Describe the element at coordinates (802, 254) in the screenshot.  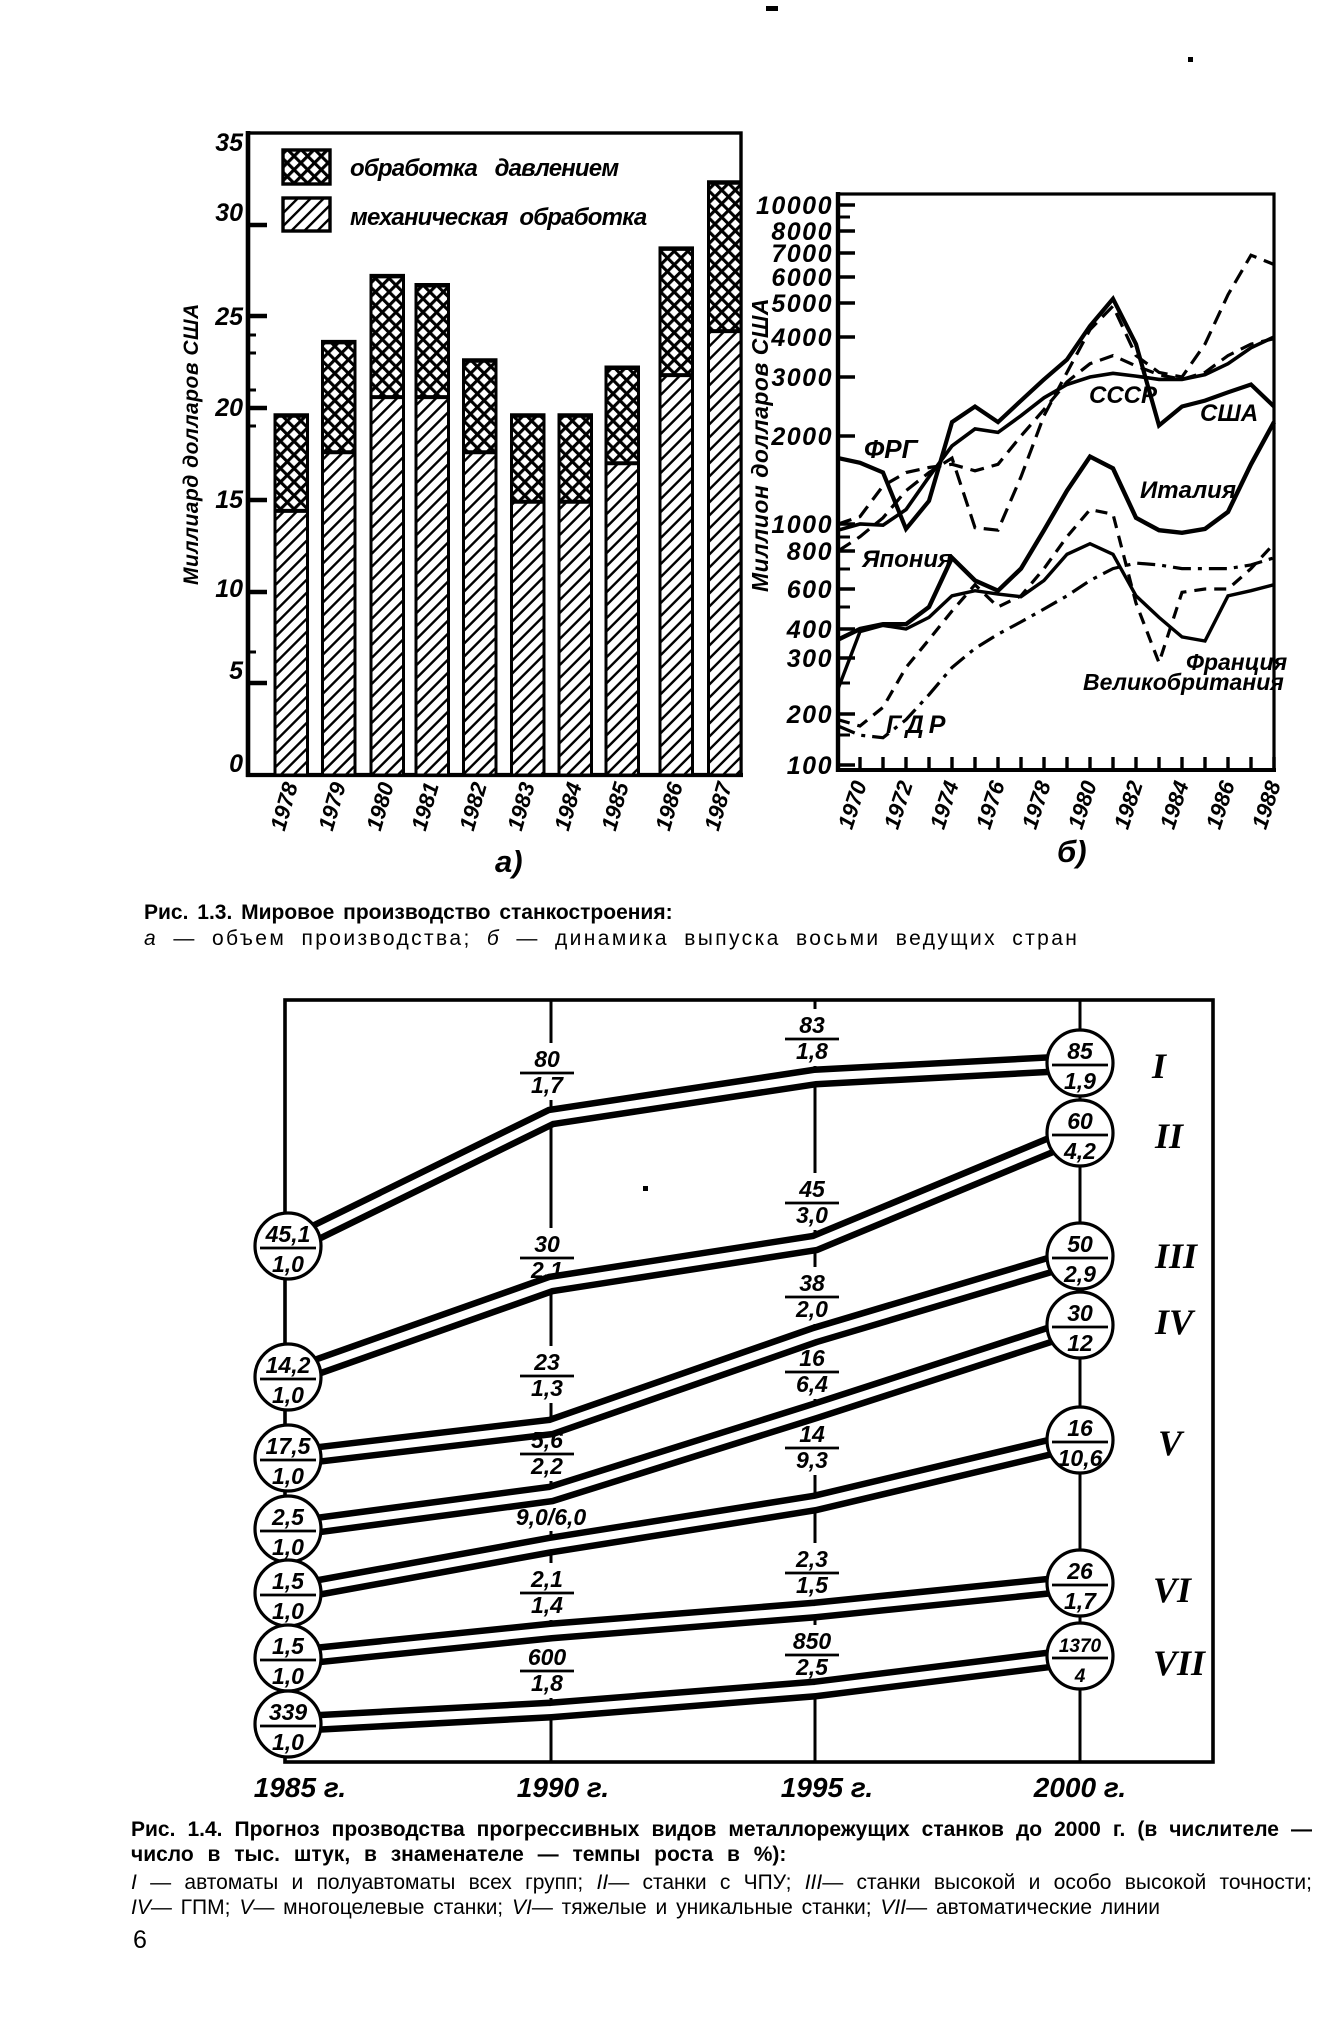
I see `svg-text: 7000` at that location.